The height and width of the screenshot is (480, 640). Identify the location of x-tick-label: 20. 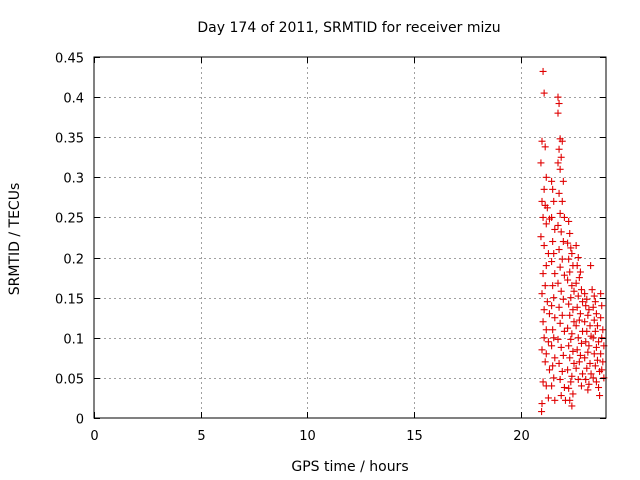
(521, 436).